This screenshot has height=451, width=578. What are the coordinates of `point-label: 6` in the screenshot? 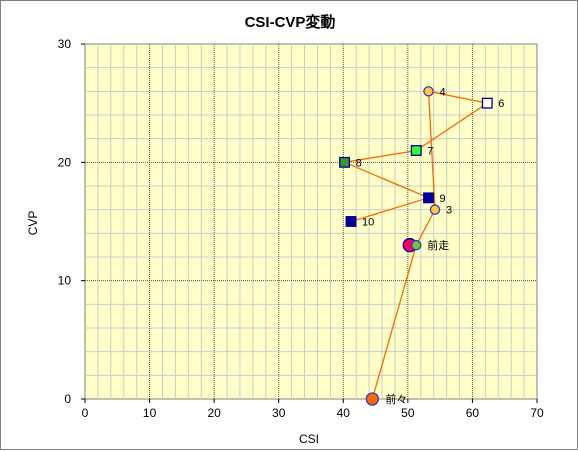 It's located at (501, 104).